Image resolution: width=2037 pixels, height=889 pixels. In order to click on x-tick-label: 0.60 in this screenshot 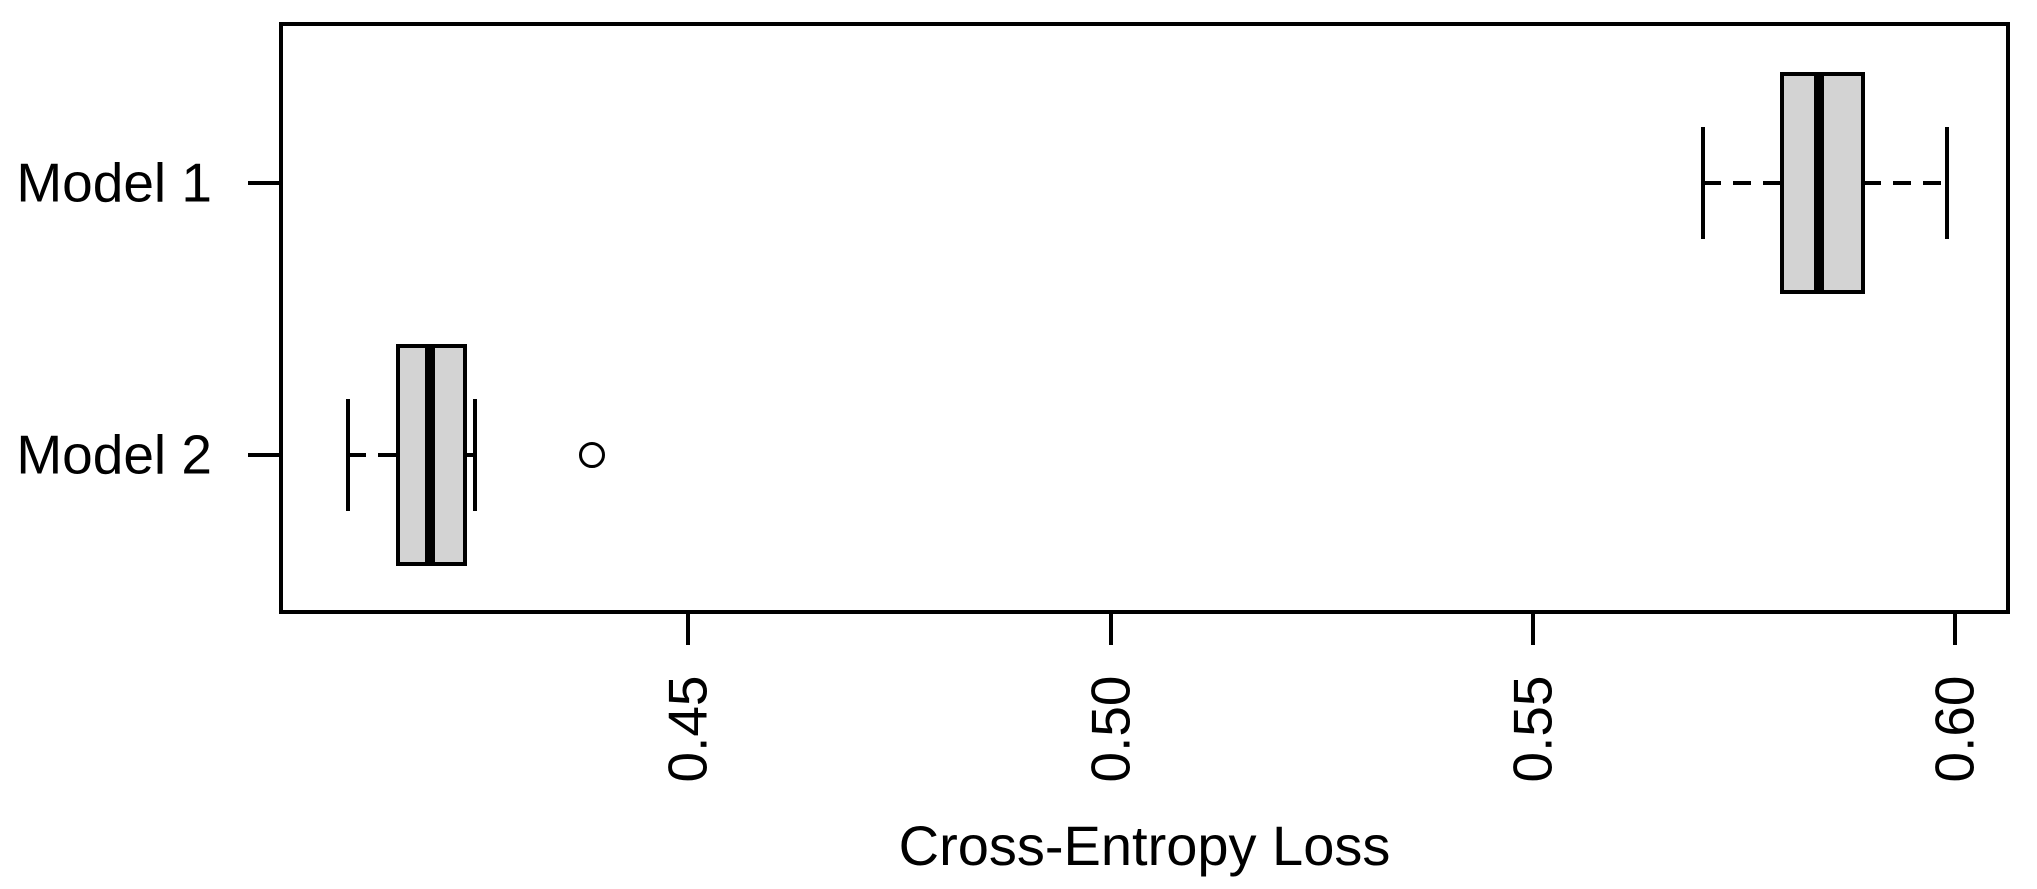, I will do `click(1954, 729)`.